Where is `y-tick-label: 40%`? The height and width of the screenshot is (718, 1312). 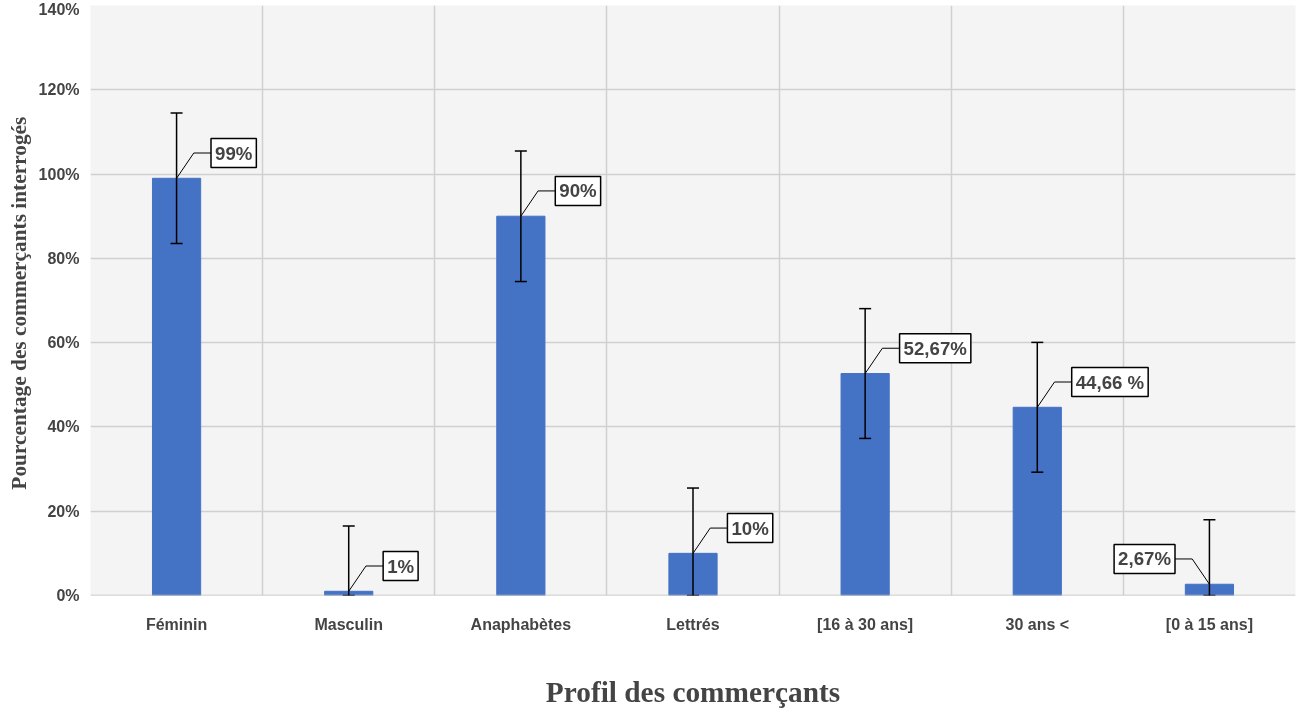 y-tick-label: 40% is located at coordinates (63, 427).